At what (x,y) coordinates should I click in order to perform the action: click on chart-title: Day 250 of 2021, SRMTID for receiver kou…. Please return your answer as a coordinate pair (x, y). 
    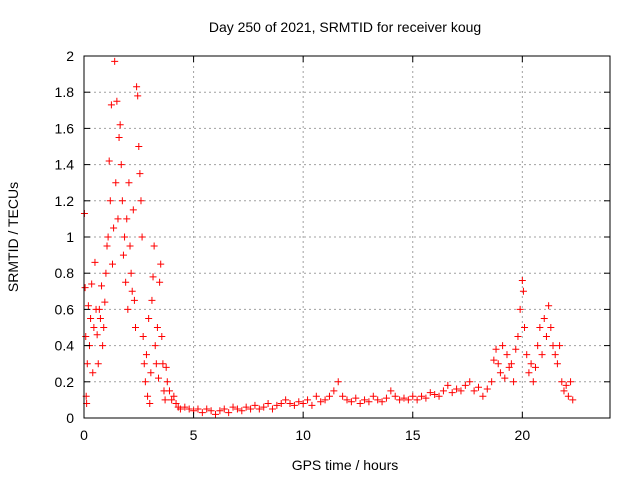
    Looking at the image, I should click on (345, 27).